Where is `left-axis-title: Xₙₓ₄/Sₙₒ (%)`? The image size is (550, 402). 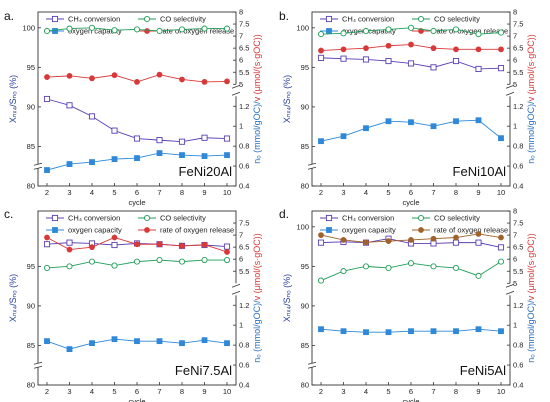
left-axis-title: Xₙₓ₄/Sₙₒ (%) is located at coordinates (13, 99).